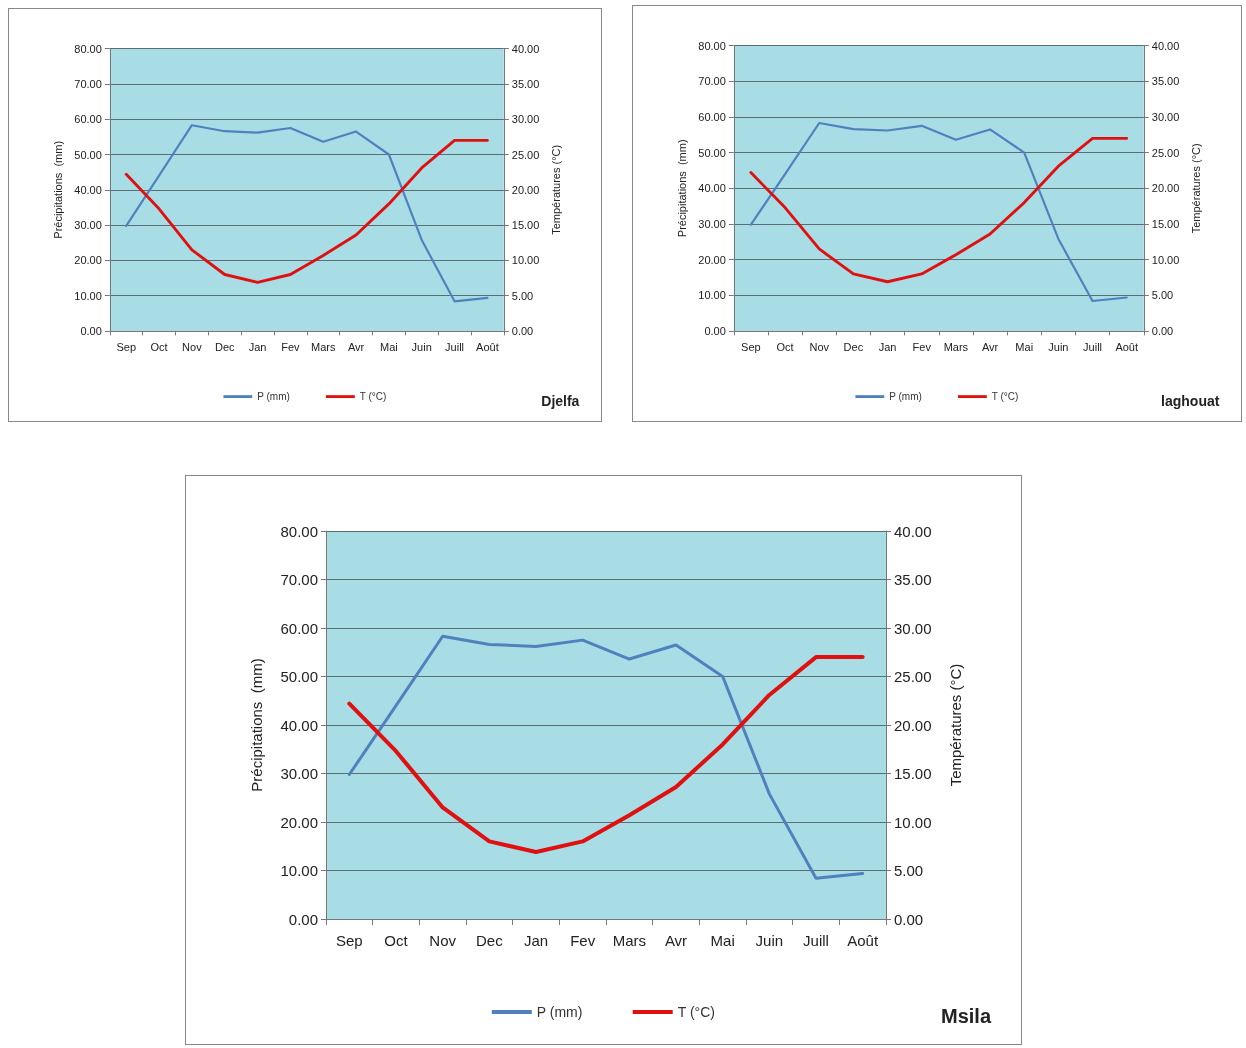  I want to click on text: laghouat, so click(1190, 401).